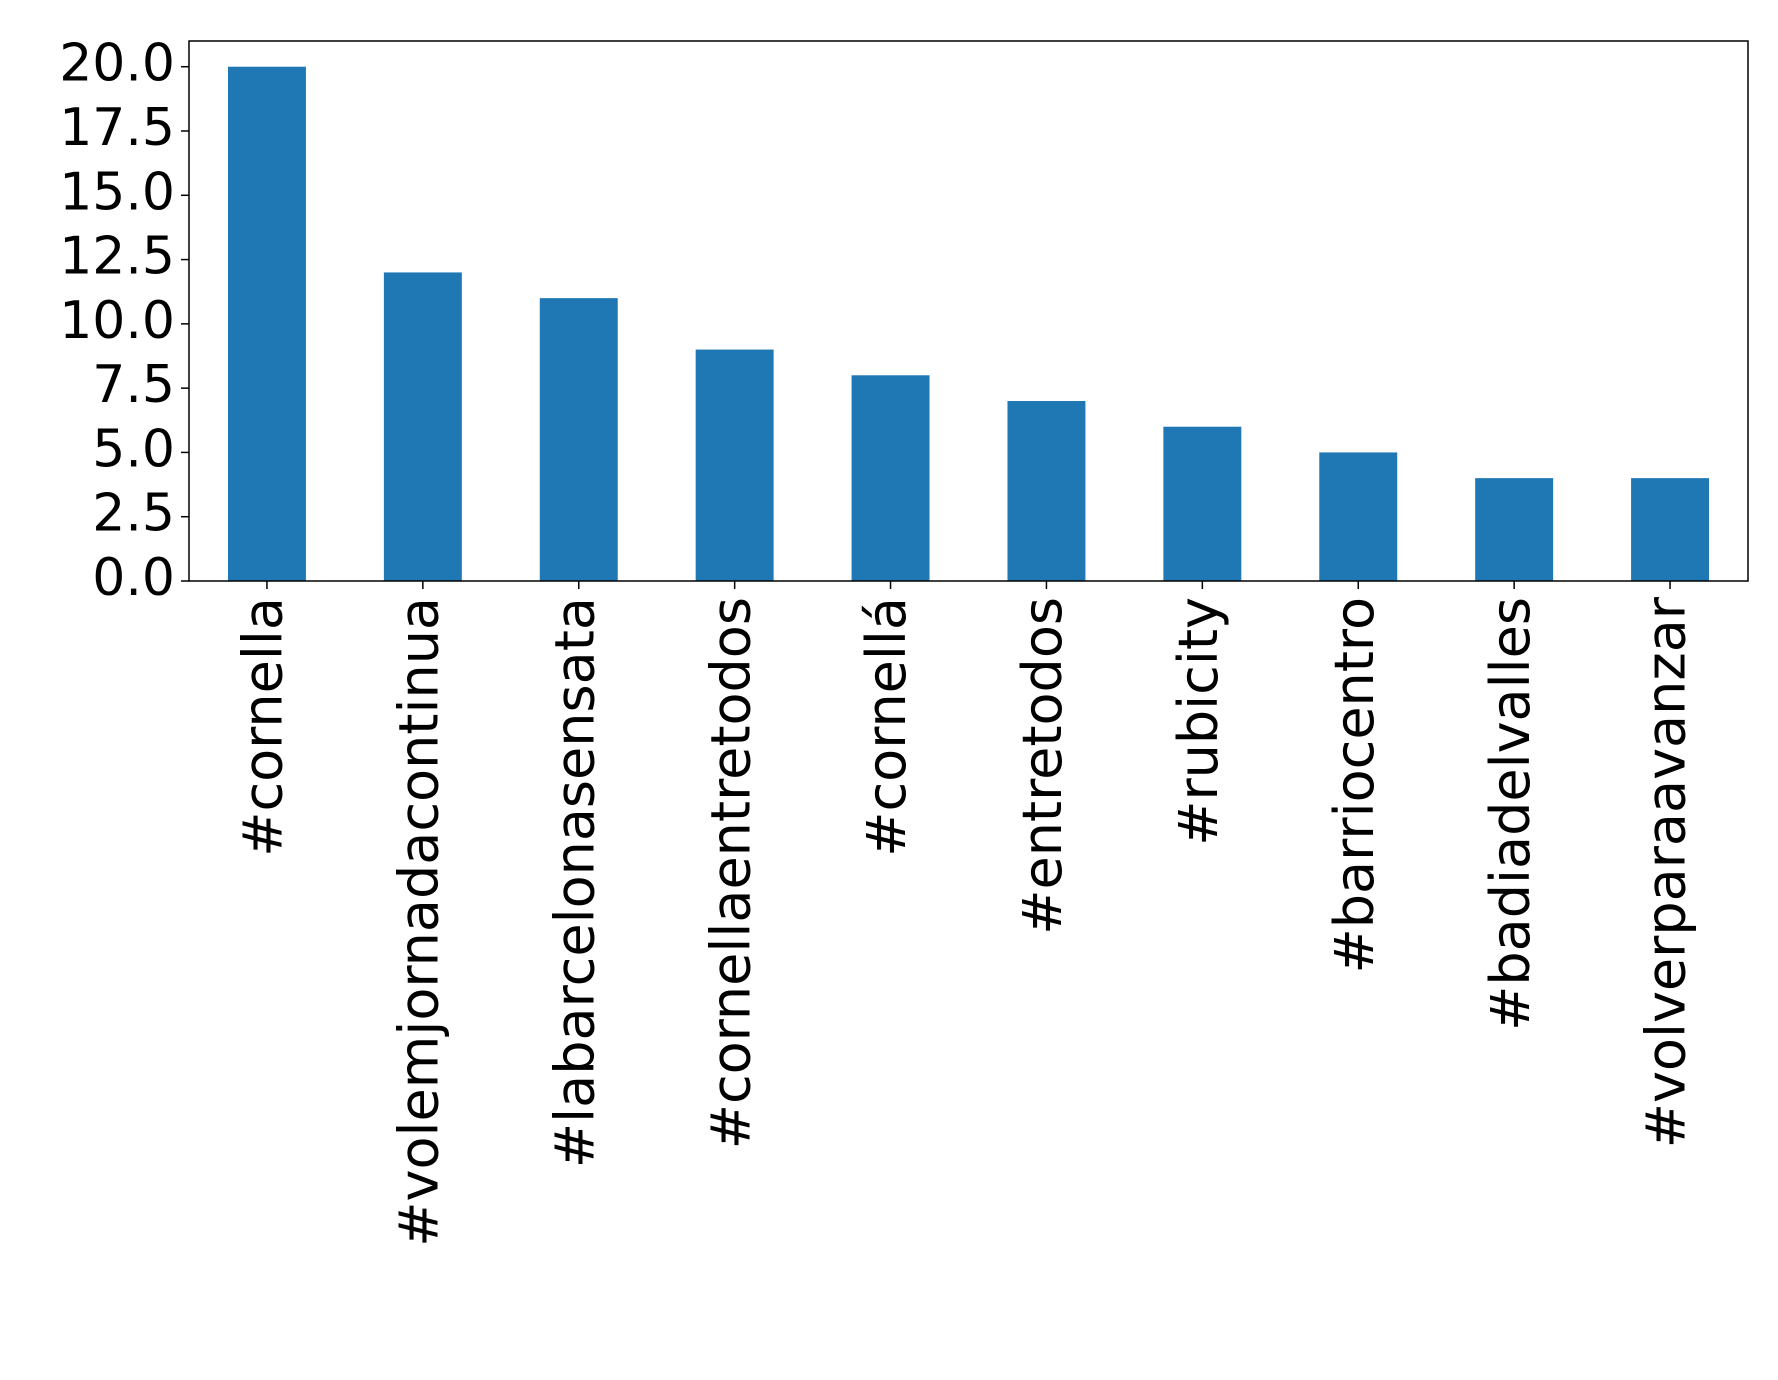 Image resolution: width=1778 pixels, height=1380 pixels. Describe the element at coordinates (133, 449) in the screenshot. I see `y-tick-label: 5.0` at that location.